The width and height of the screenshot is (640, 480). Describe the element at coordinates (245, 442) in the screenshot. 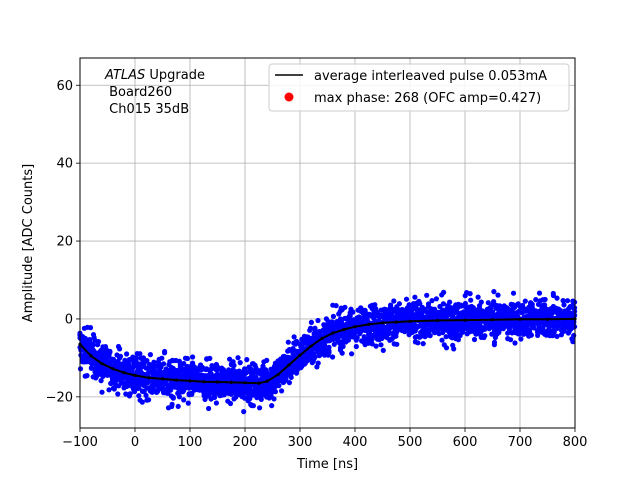

I see `x-tick-label: 200` at that location.